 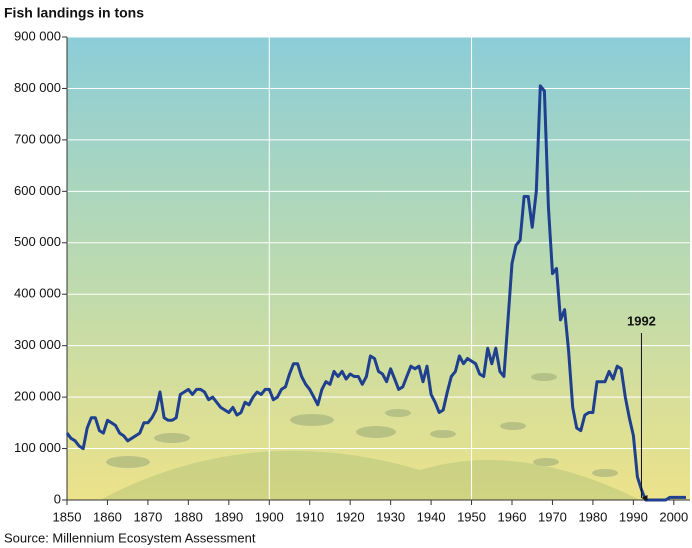 What do you see at coordinates (188, 516) in the screenshot?
I see `x-tick-label: 1880` at bounding box center [188, 516].